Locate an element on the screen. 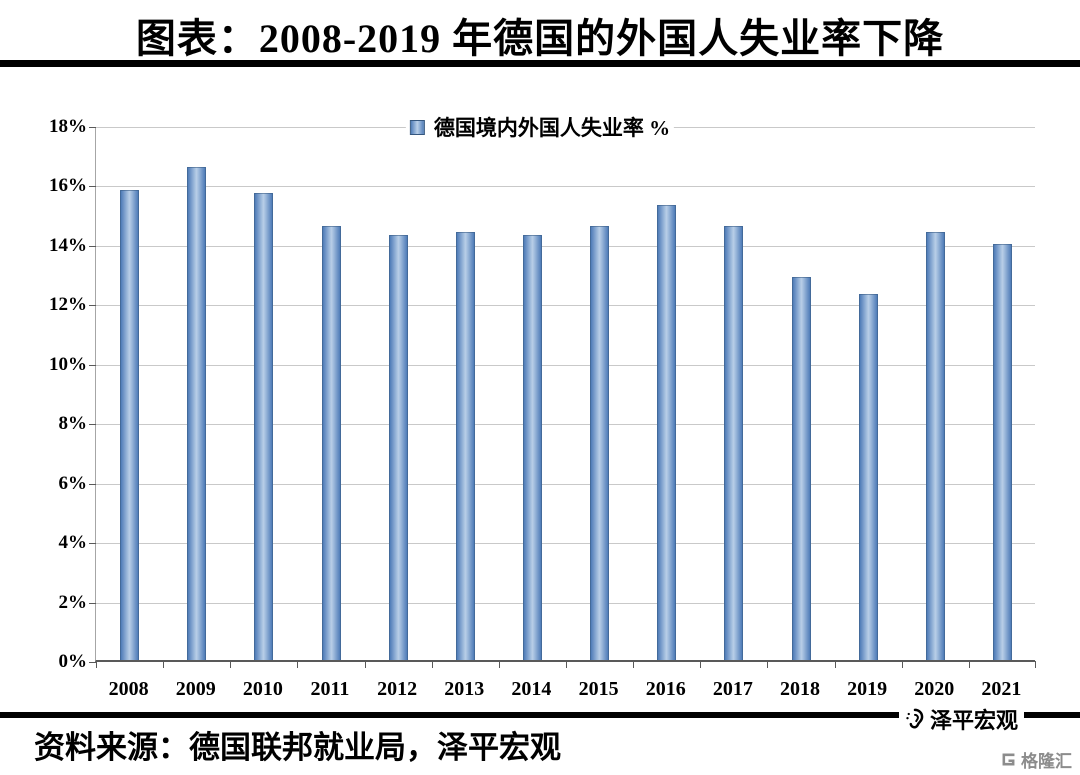 The image size is (1080, 775). legend-swatch-icon is located at coordinates (417, 127).